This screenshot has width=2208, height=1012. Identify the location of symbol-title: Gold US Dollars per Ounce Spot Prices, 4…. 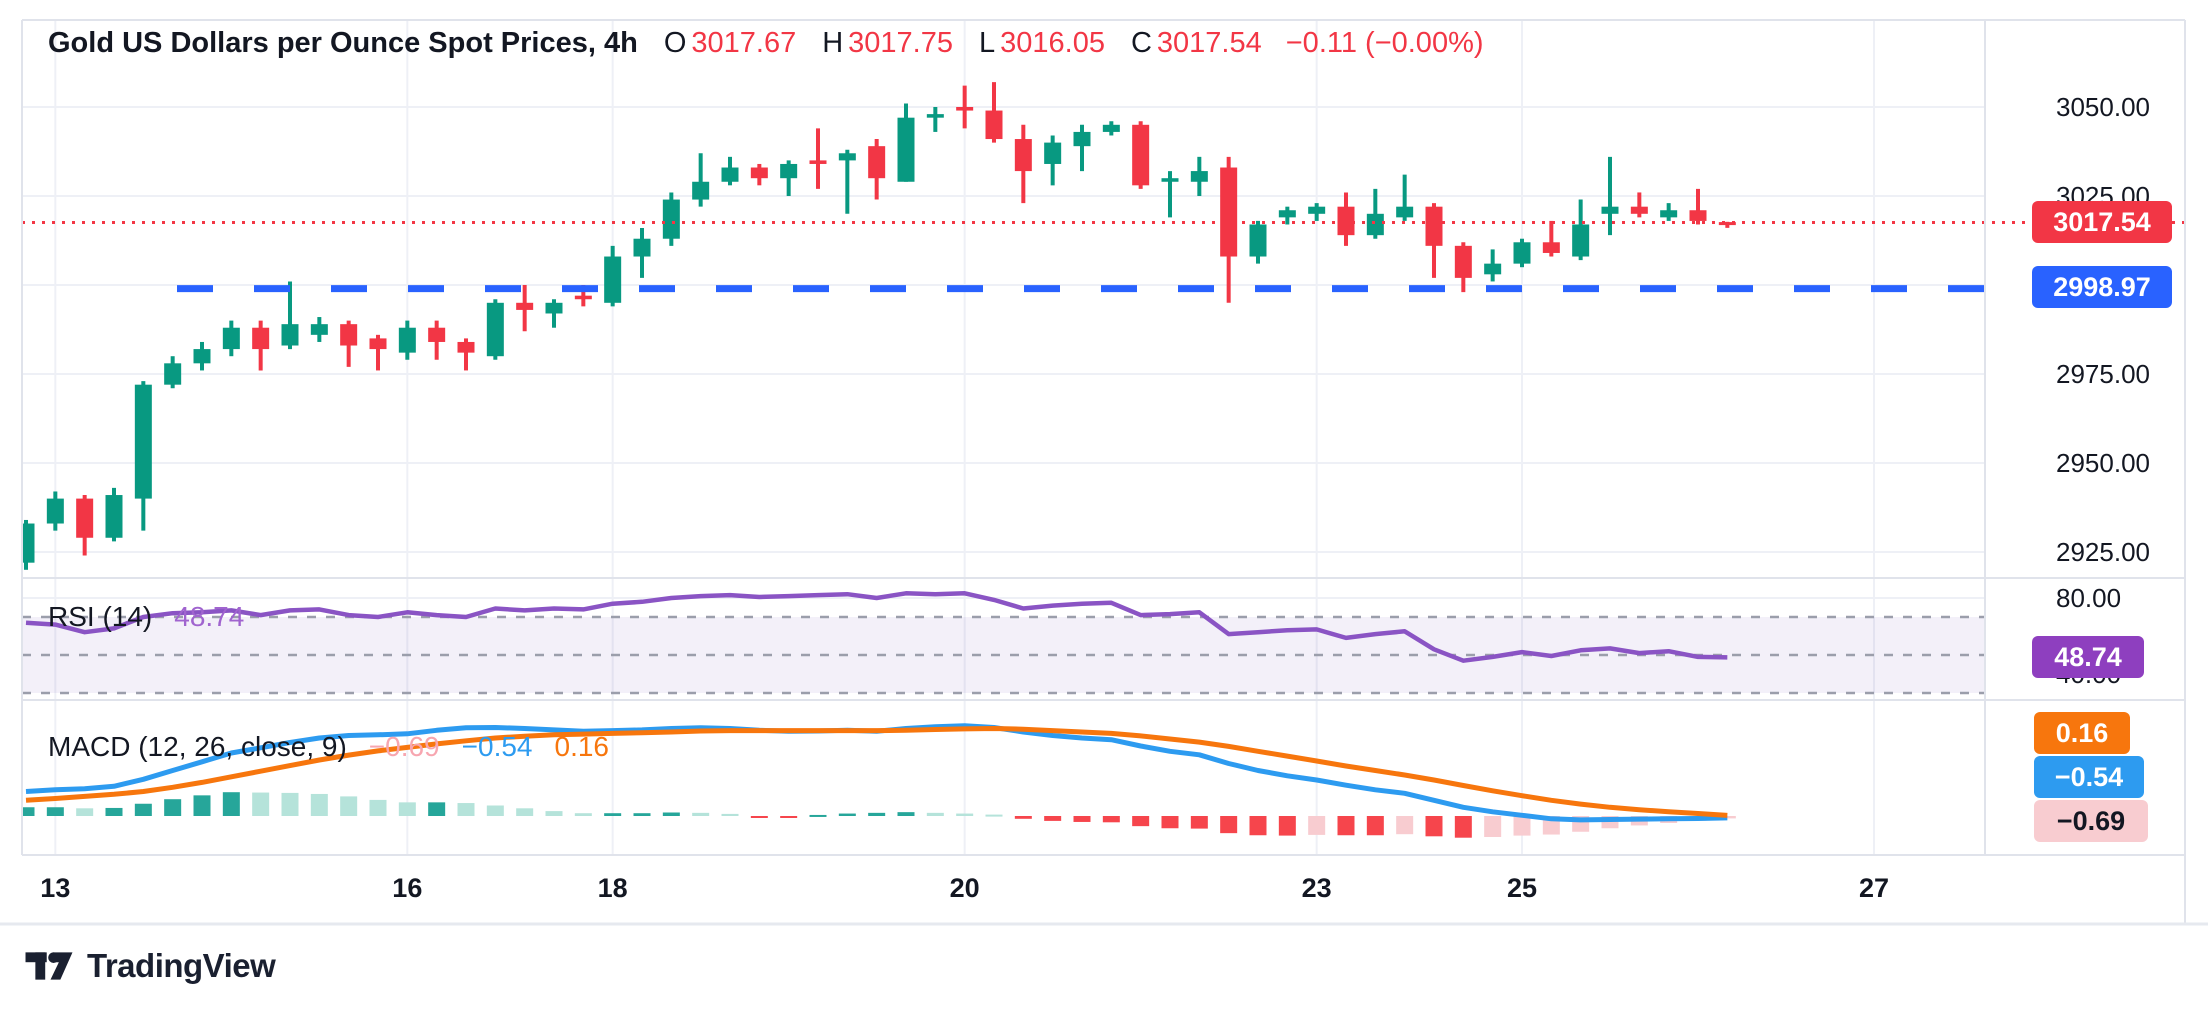
(343, 43).